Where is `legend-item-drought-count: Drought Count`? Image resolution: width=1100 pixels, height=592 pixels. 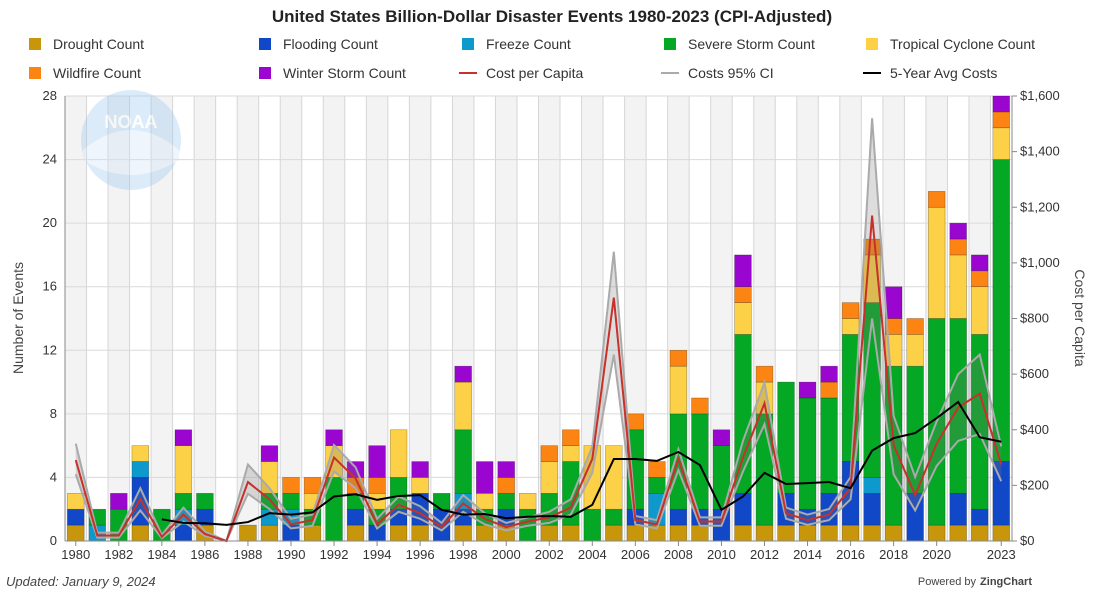
legend-item-drought-count: Drought Count is located at coordinates (86, 44).